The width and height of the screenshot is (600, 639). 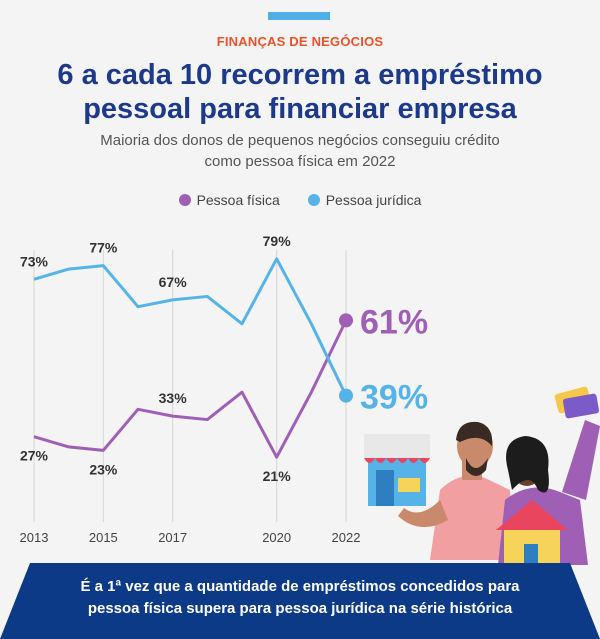 I want to click on title-line-1: 6 a cada 10 recorrem a empréstimo, so click(x=300, y=75).